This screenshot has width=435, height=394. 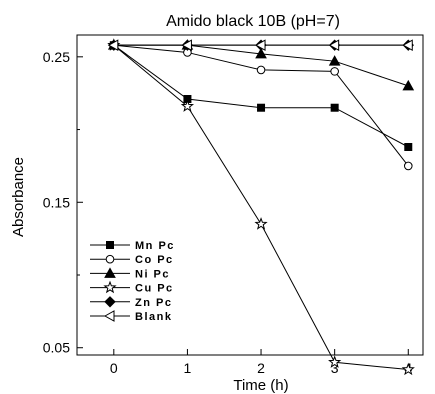 I want to click on x-tick-label-3: 3, so click(x=335, y=368).